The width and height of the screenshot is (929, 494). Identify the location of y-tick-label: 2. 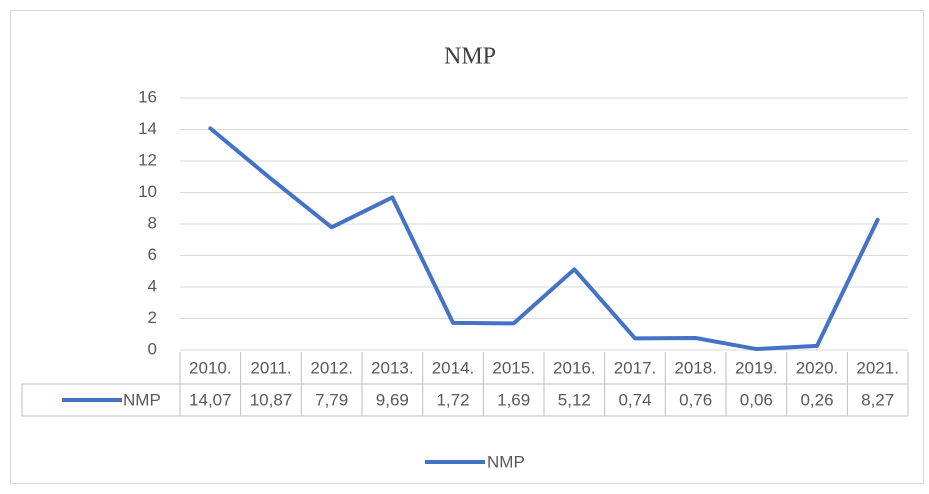
(152, 317).